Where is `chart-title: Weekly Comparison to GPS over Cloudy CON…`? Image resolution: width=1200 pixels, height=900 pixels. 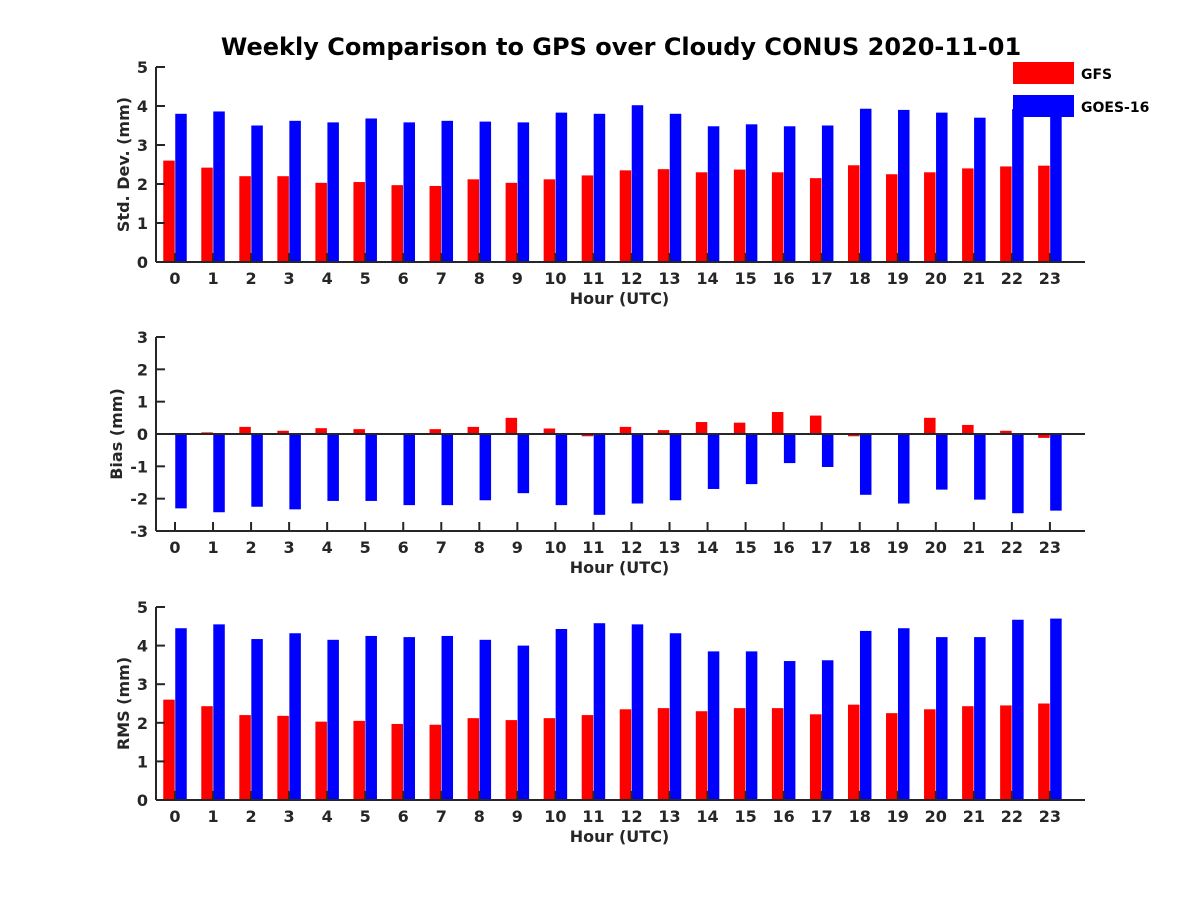 chart-title: Weekly Comparison to GPS over Cloudy CON… is located at coordinates (621, 47).